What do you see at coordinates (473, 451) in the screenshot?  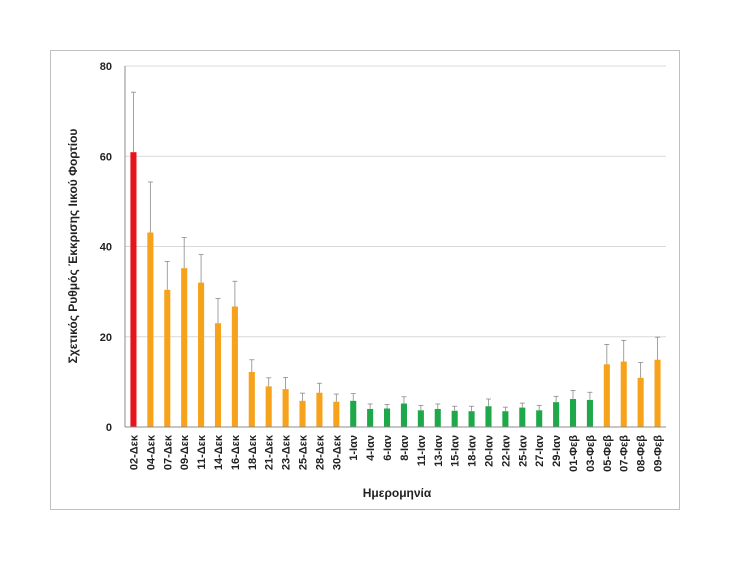 I see `x-tick-label: 18-Ιαν` at bounding box center [473, 451].